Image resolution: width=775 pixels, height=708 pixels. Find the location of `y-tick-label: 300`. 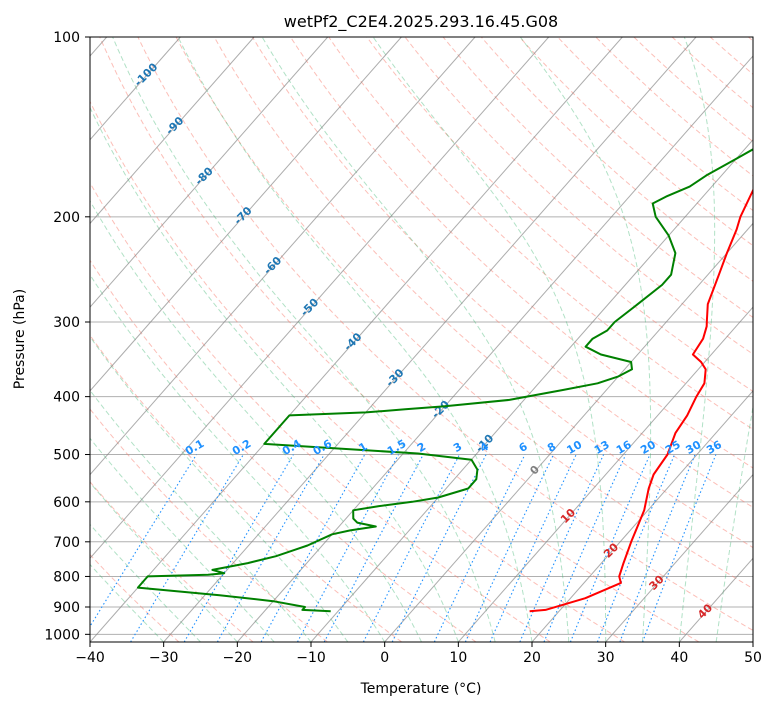

y-tick-label: 300 is located at coordinates (66, 323).